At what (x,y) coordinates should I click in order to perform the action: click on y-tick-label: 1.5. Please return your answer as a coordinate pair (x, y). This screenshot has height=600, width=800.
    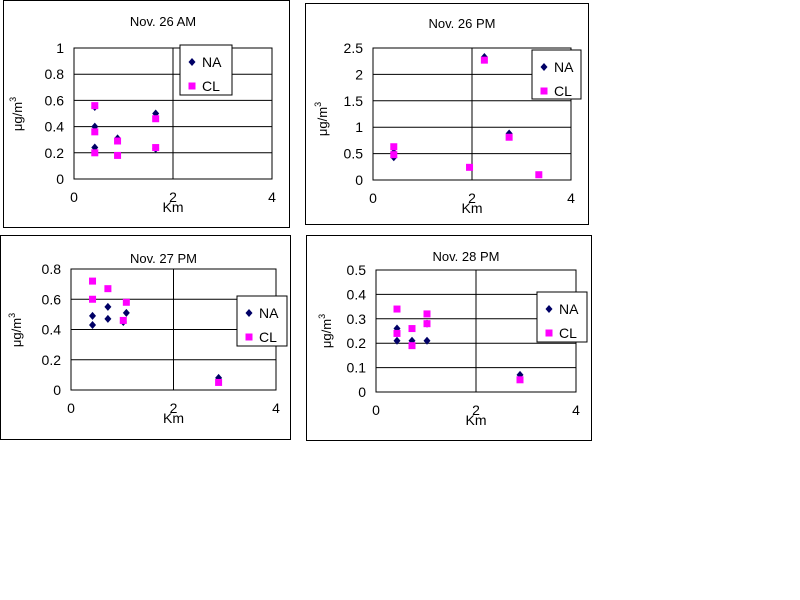
    Looking at the image, I should click on (354, 101).